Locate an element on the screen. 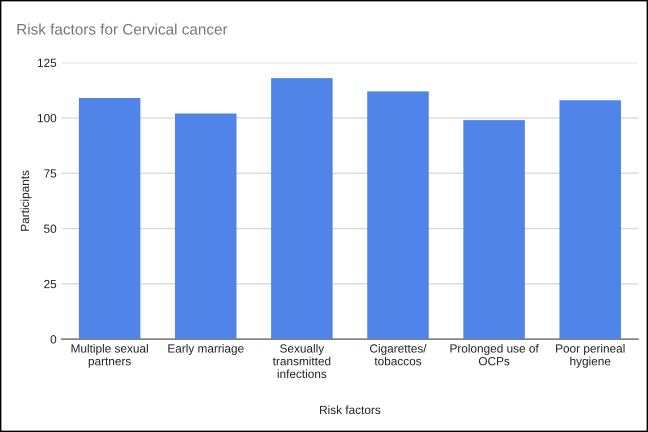 The image size is (648, 432). y-tick-label: 75 is located at coordinates (50, 173).